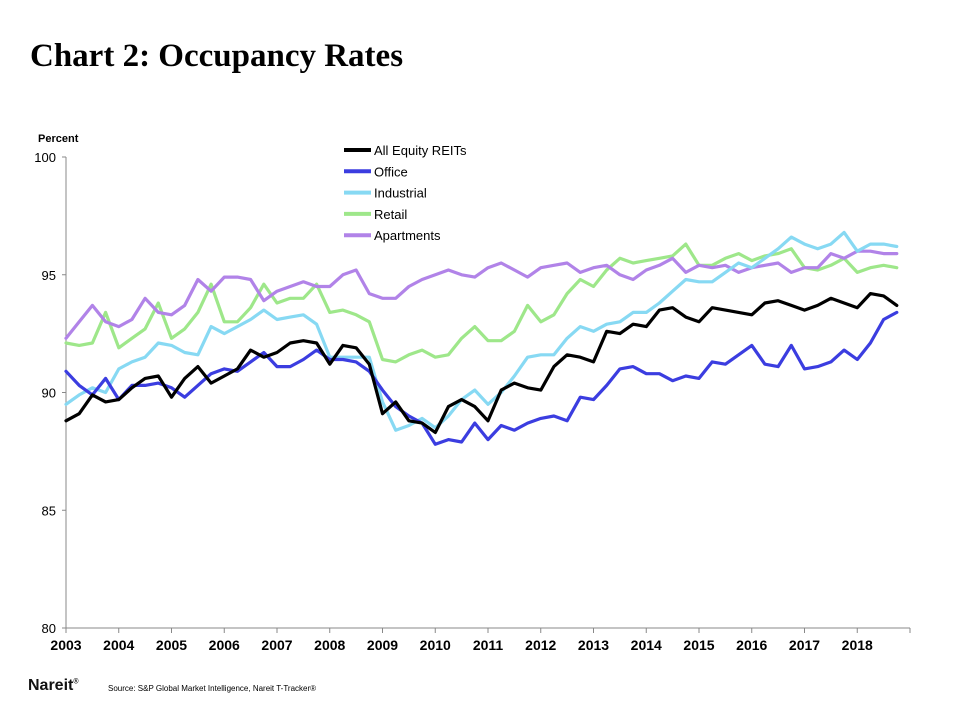  What do you see at coordinates (646, 645) in the screenshot?
I see `x-tick-label: 2014` at bounding box center [646, 645].